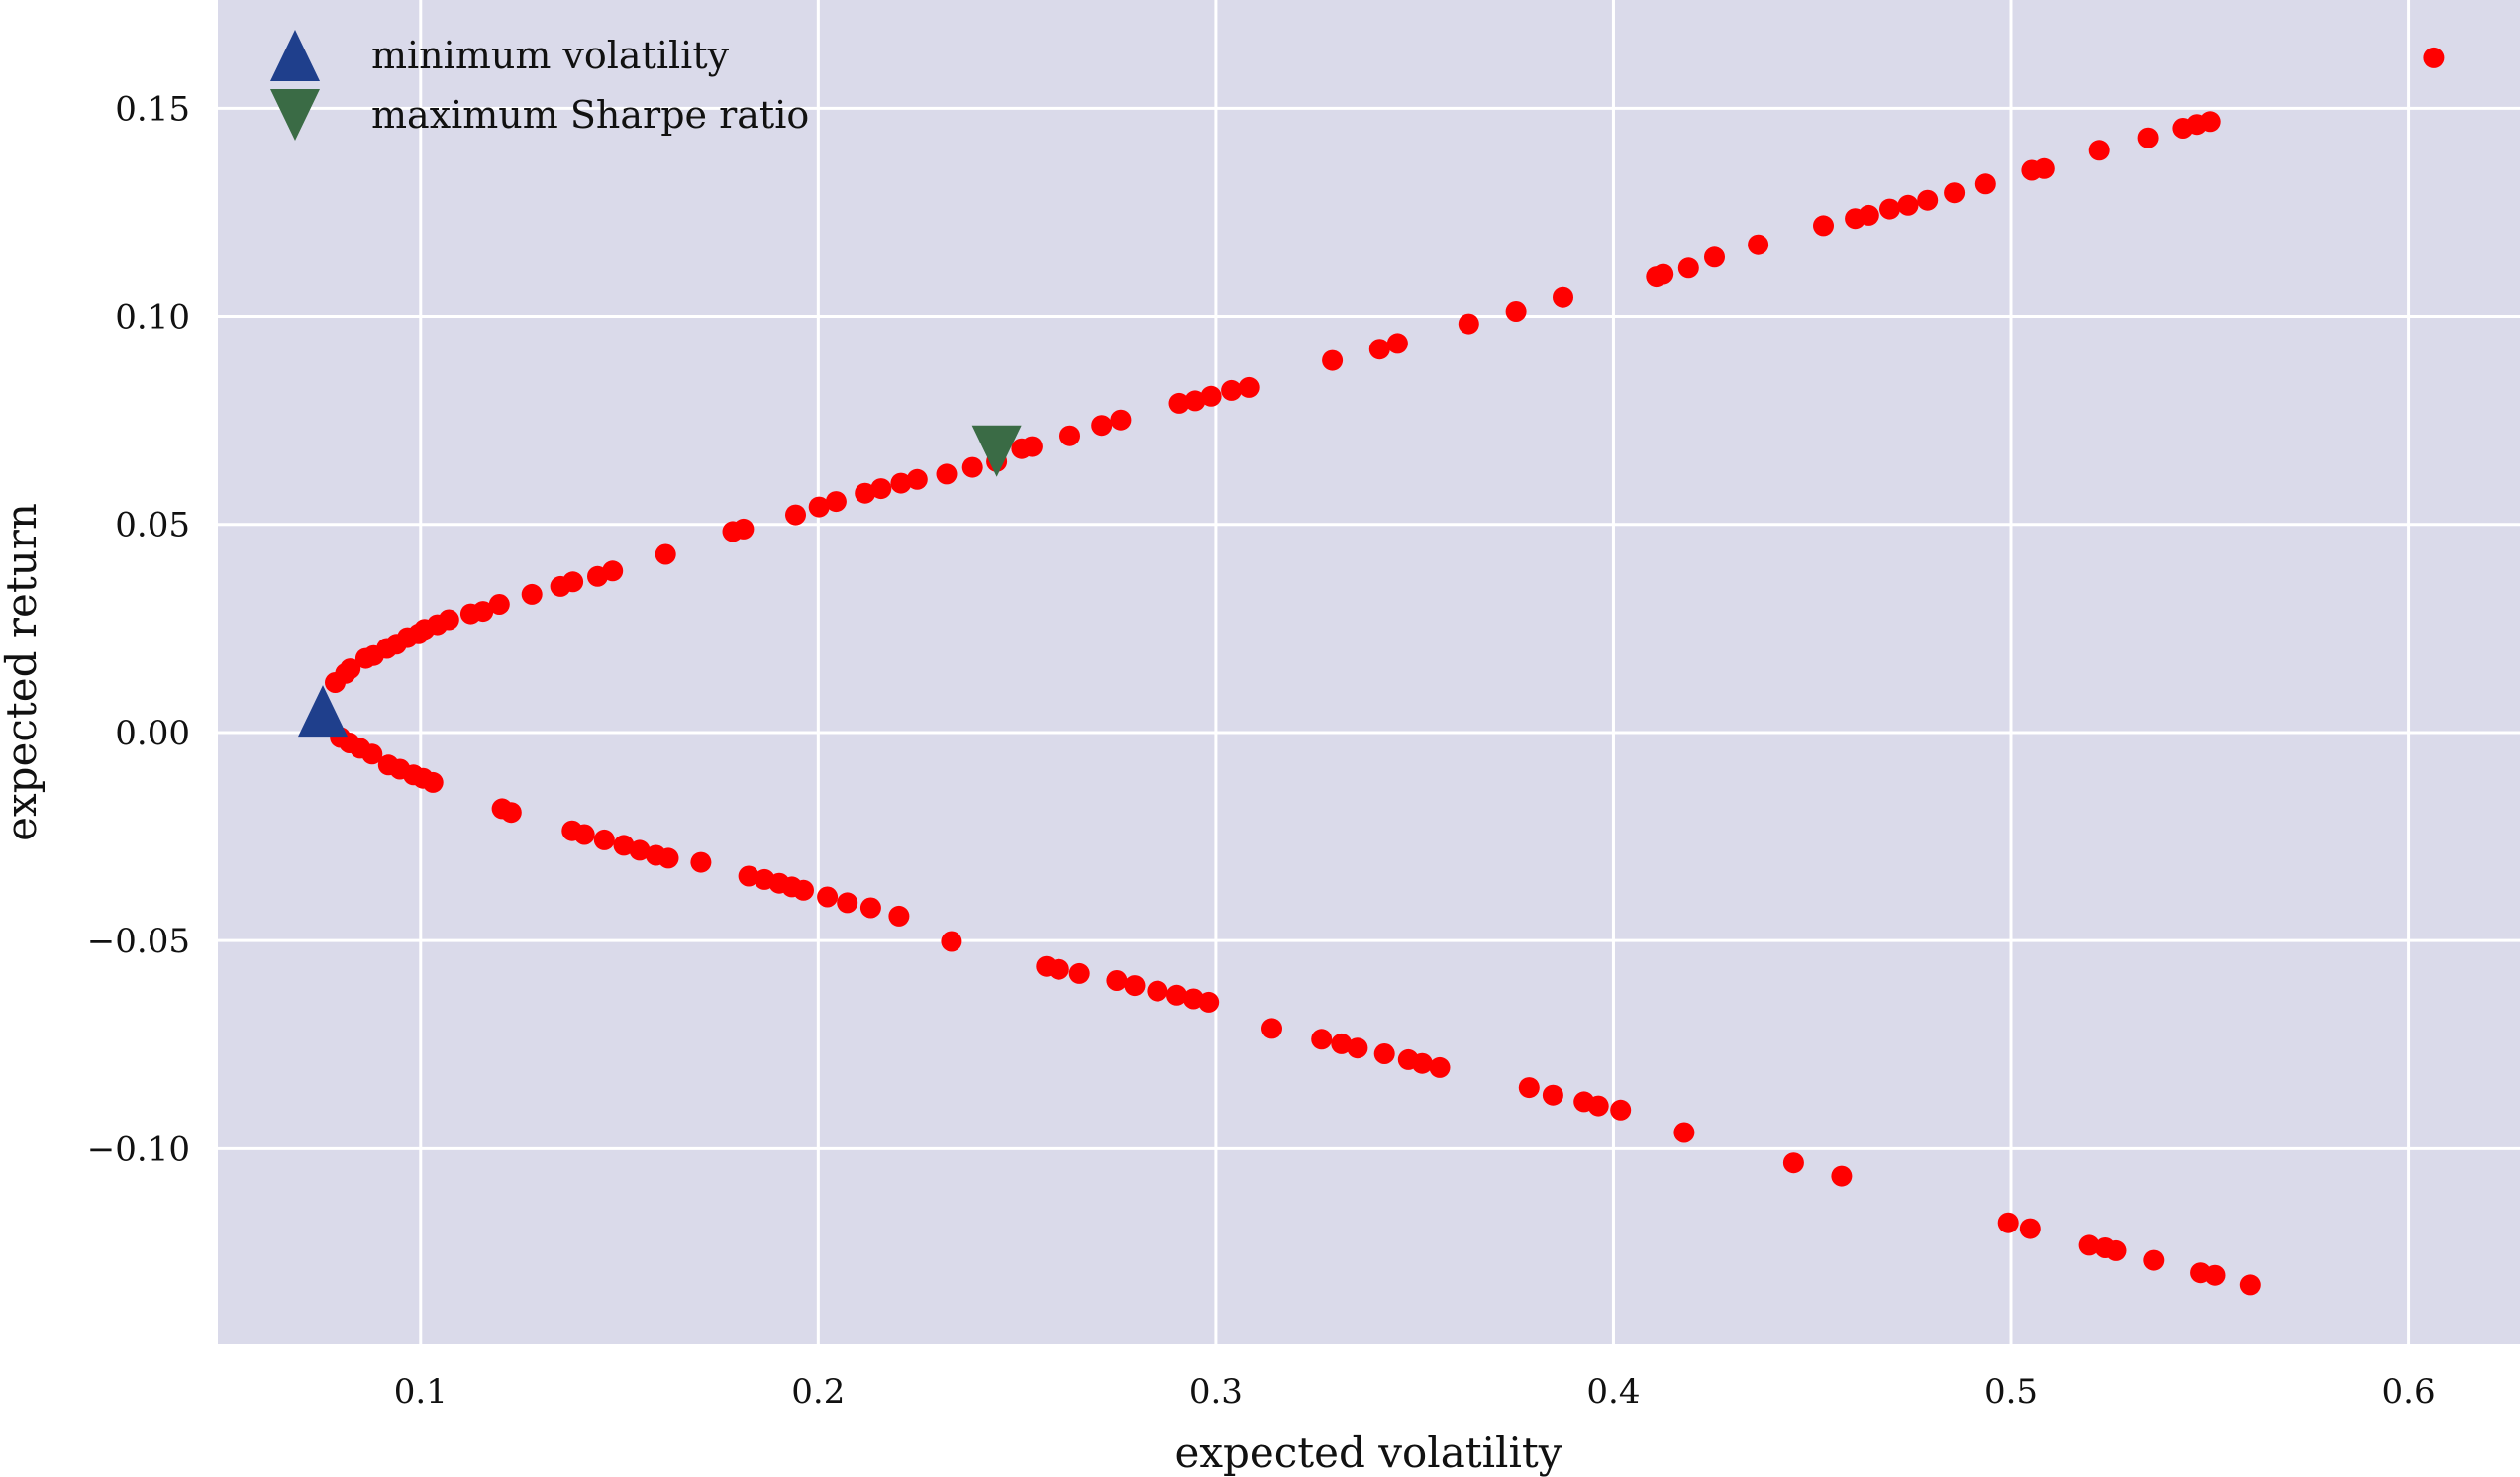 The height and width of the screenshot is (1477, 2520). I want to click on x-tick-label: 0.2, so click(818, 1392).